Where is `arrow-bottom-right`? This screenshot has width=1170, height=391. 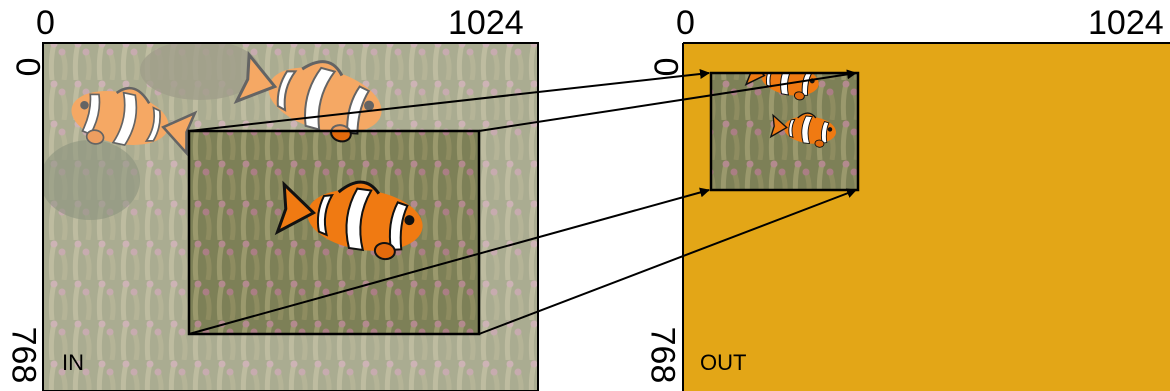 arrow-bottom-right is located at coordinates (667, 261).